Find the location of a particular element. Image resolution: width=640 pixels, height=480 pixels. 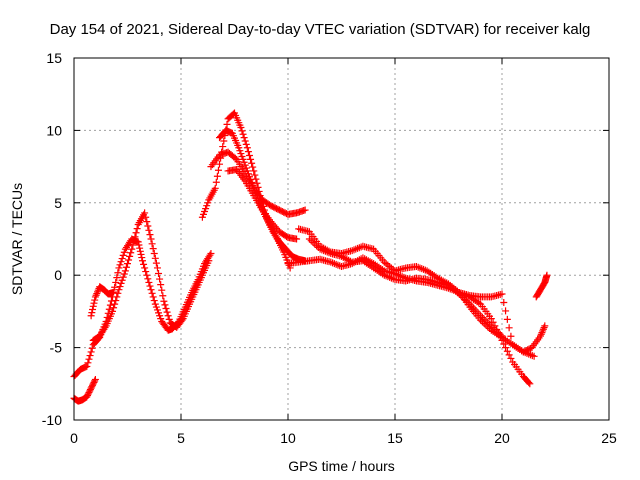

x-tick-label: 15 is located at coordinates (395, 438).